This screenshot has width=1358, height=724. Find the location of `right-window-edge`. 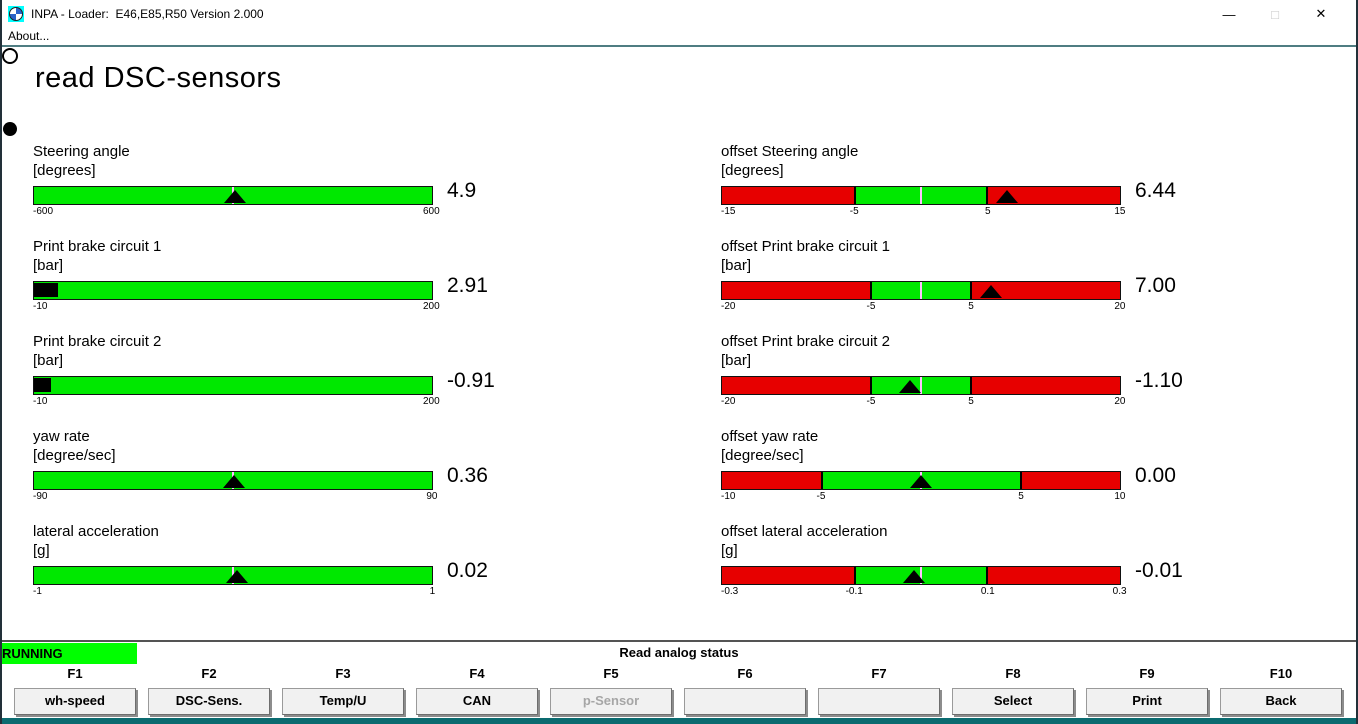

right-window-edge is located at coordinates (1357, 362).